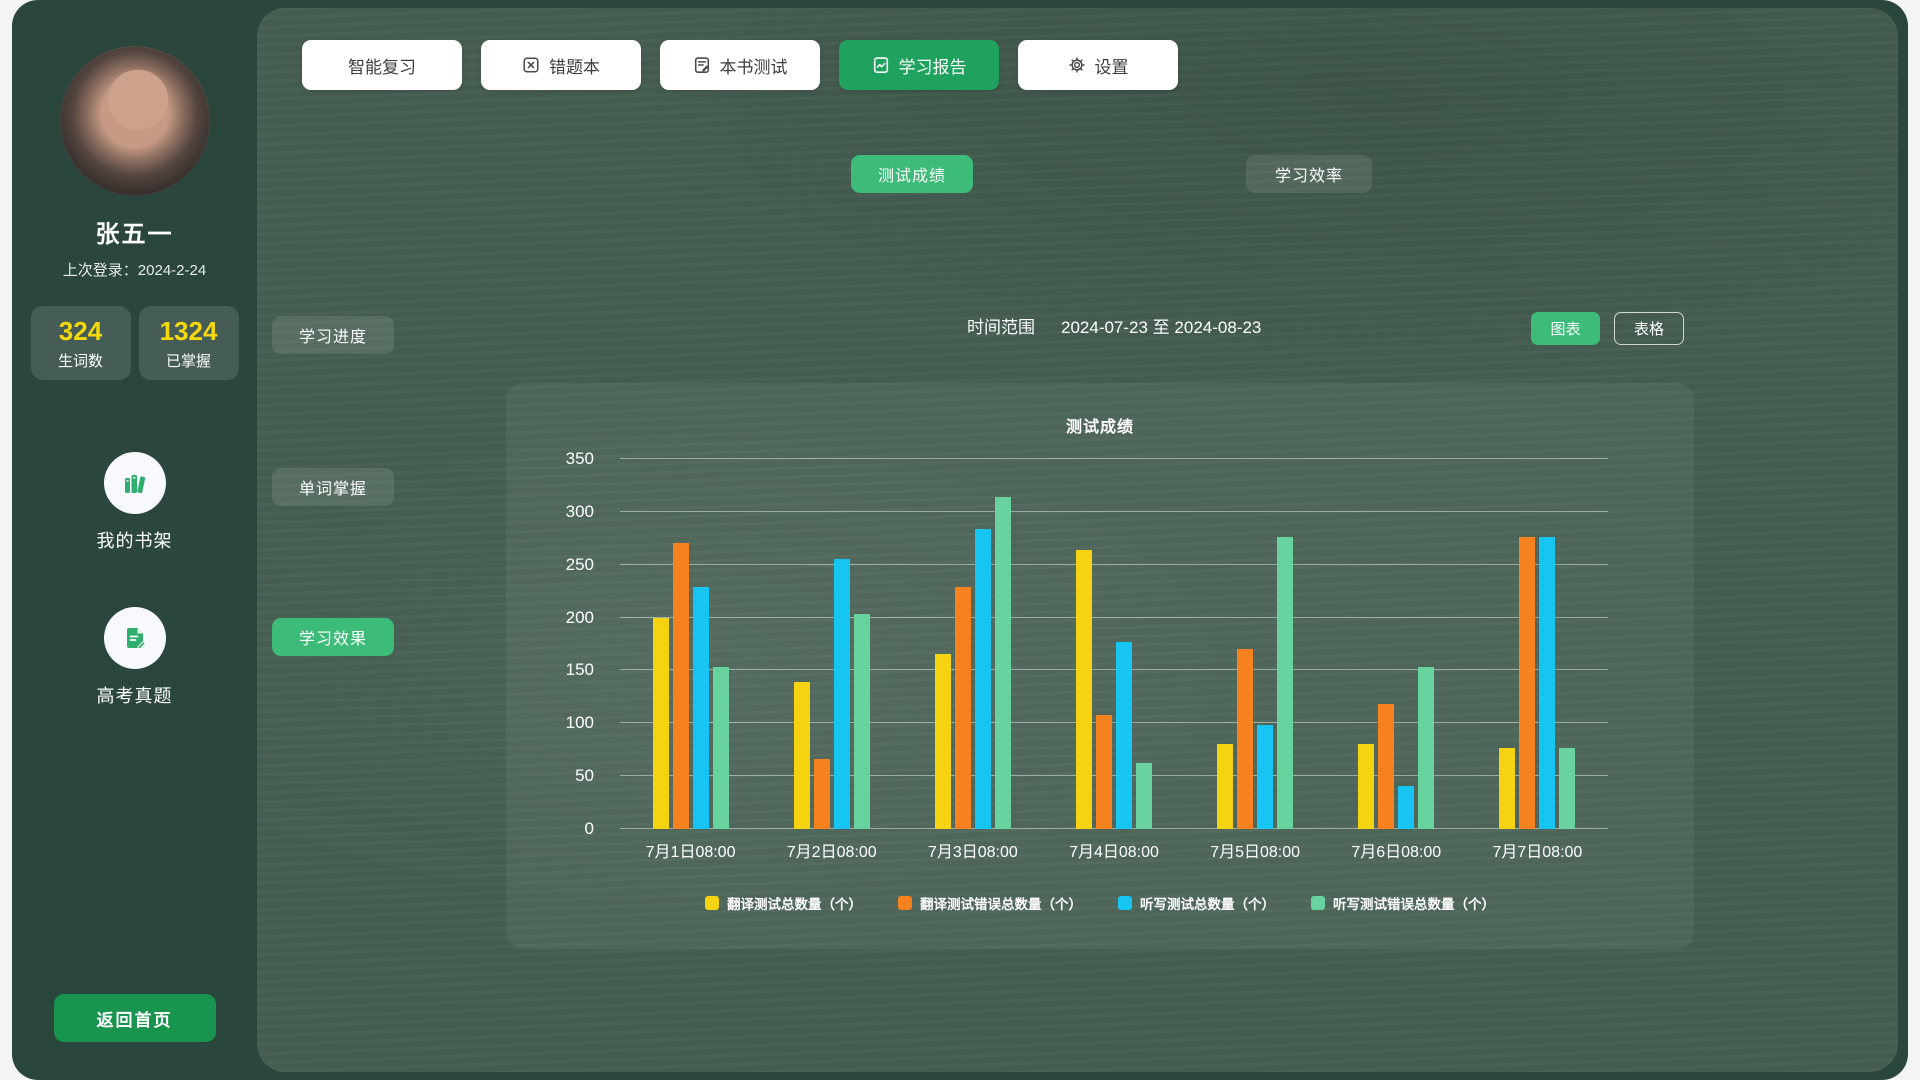  Describe the element at coordinates (134, 638) in the screenshot. I see `exam-paper-icon` at that location.